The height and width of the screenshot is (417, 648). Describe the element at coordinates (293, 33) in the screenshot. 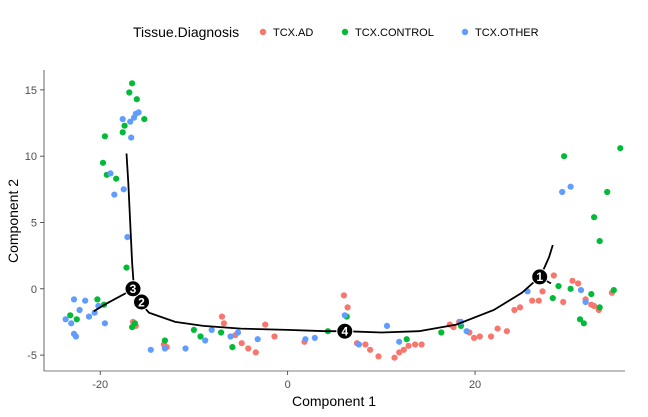

I see `legend-label: TCX.AD` at that location.